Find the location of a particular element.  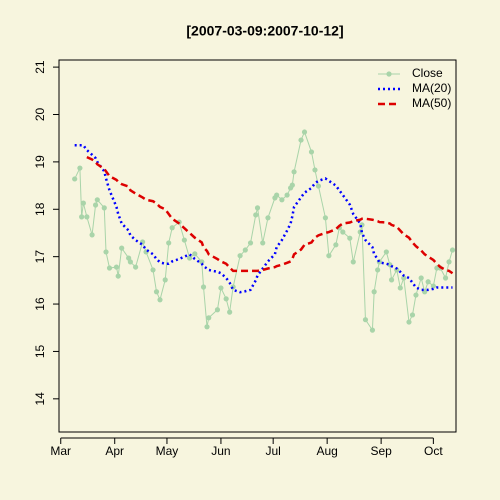

y-tick-label: 14 is located at coordinates (40, 399).